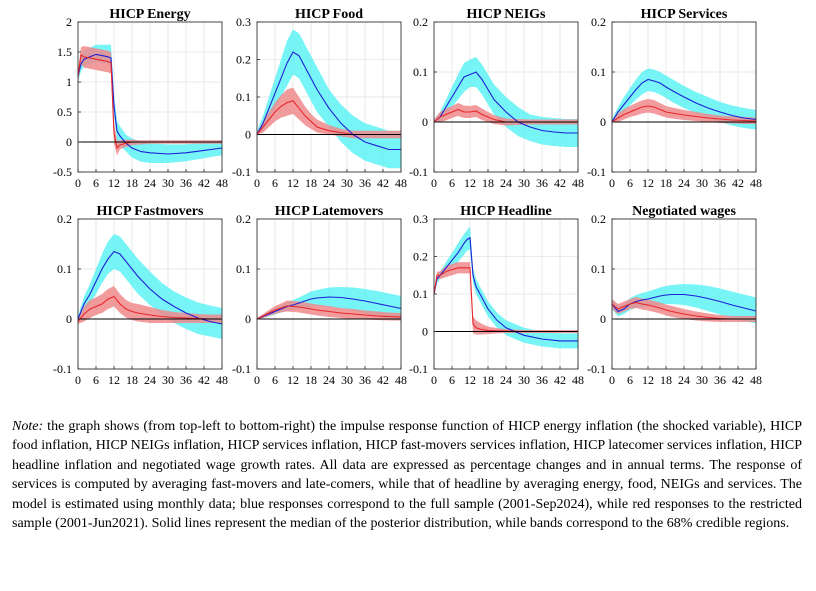  What do you see at coordinates (64, 112) in the screenshot?
I see `y-tick-label: 0.5` at bounding box center [64, 112].